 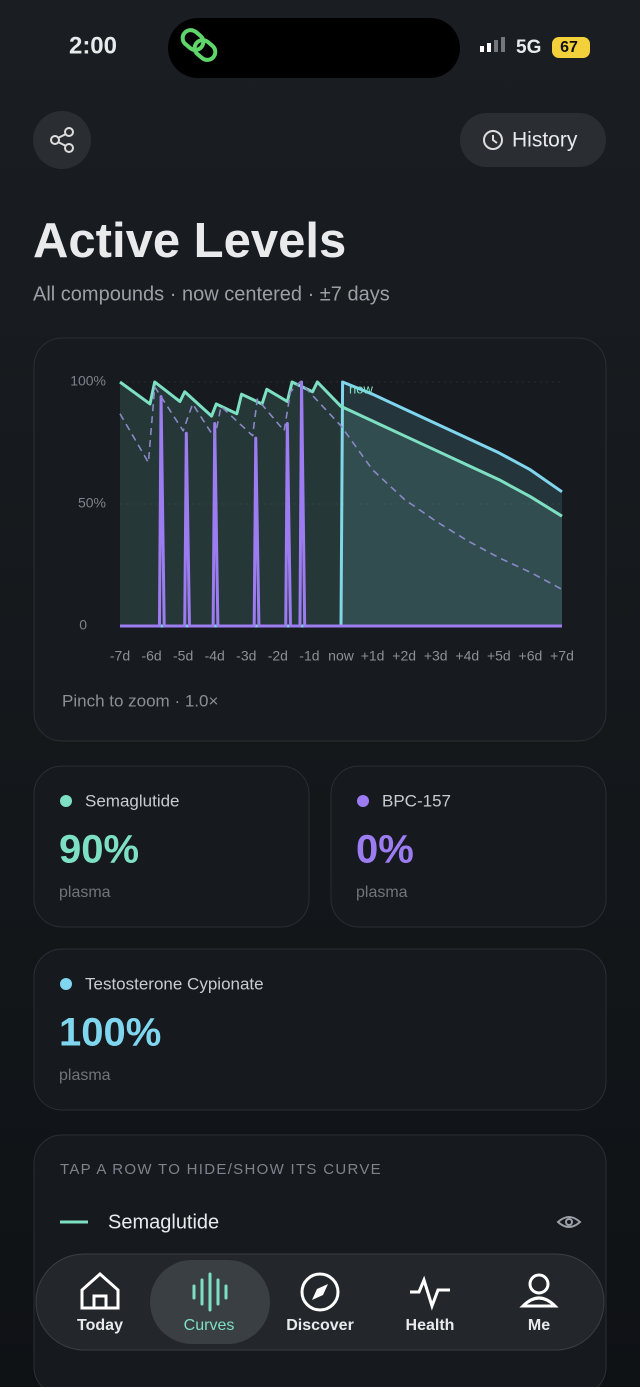 What do you see at coordinates (92, 503) in the screenshot?
I see `y-tick-label: 50%` at bounding box center [92, 503].